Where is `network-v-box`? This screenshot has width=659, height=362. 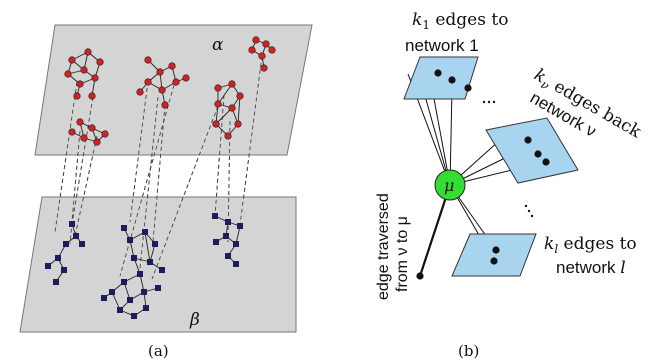
network-v-box is located at coordinates (532, 150).